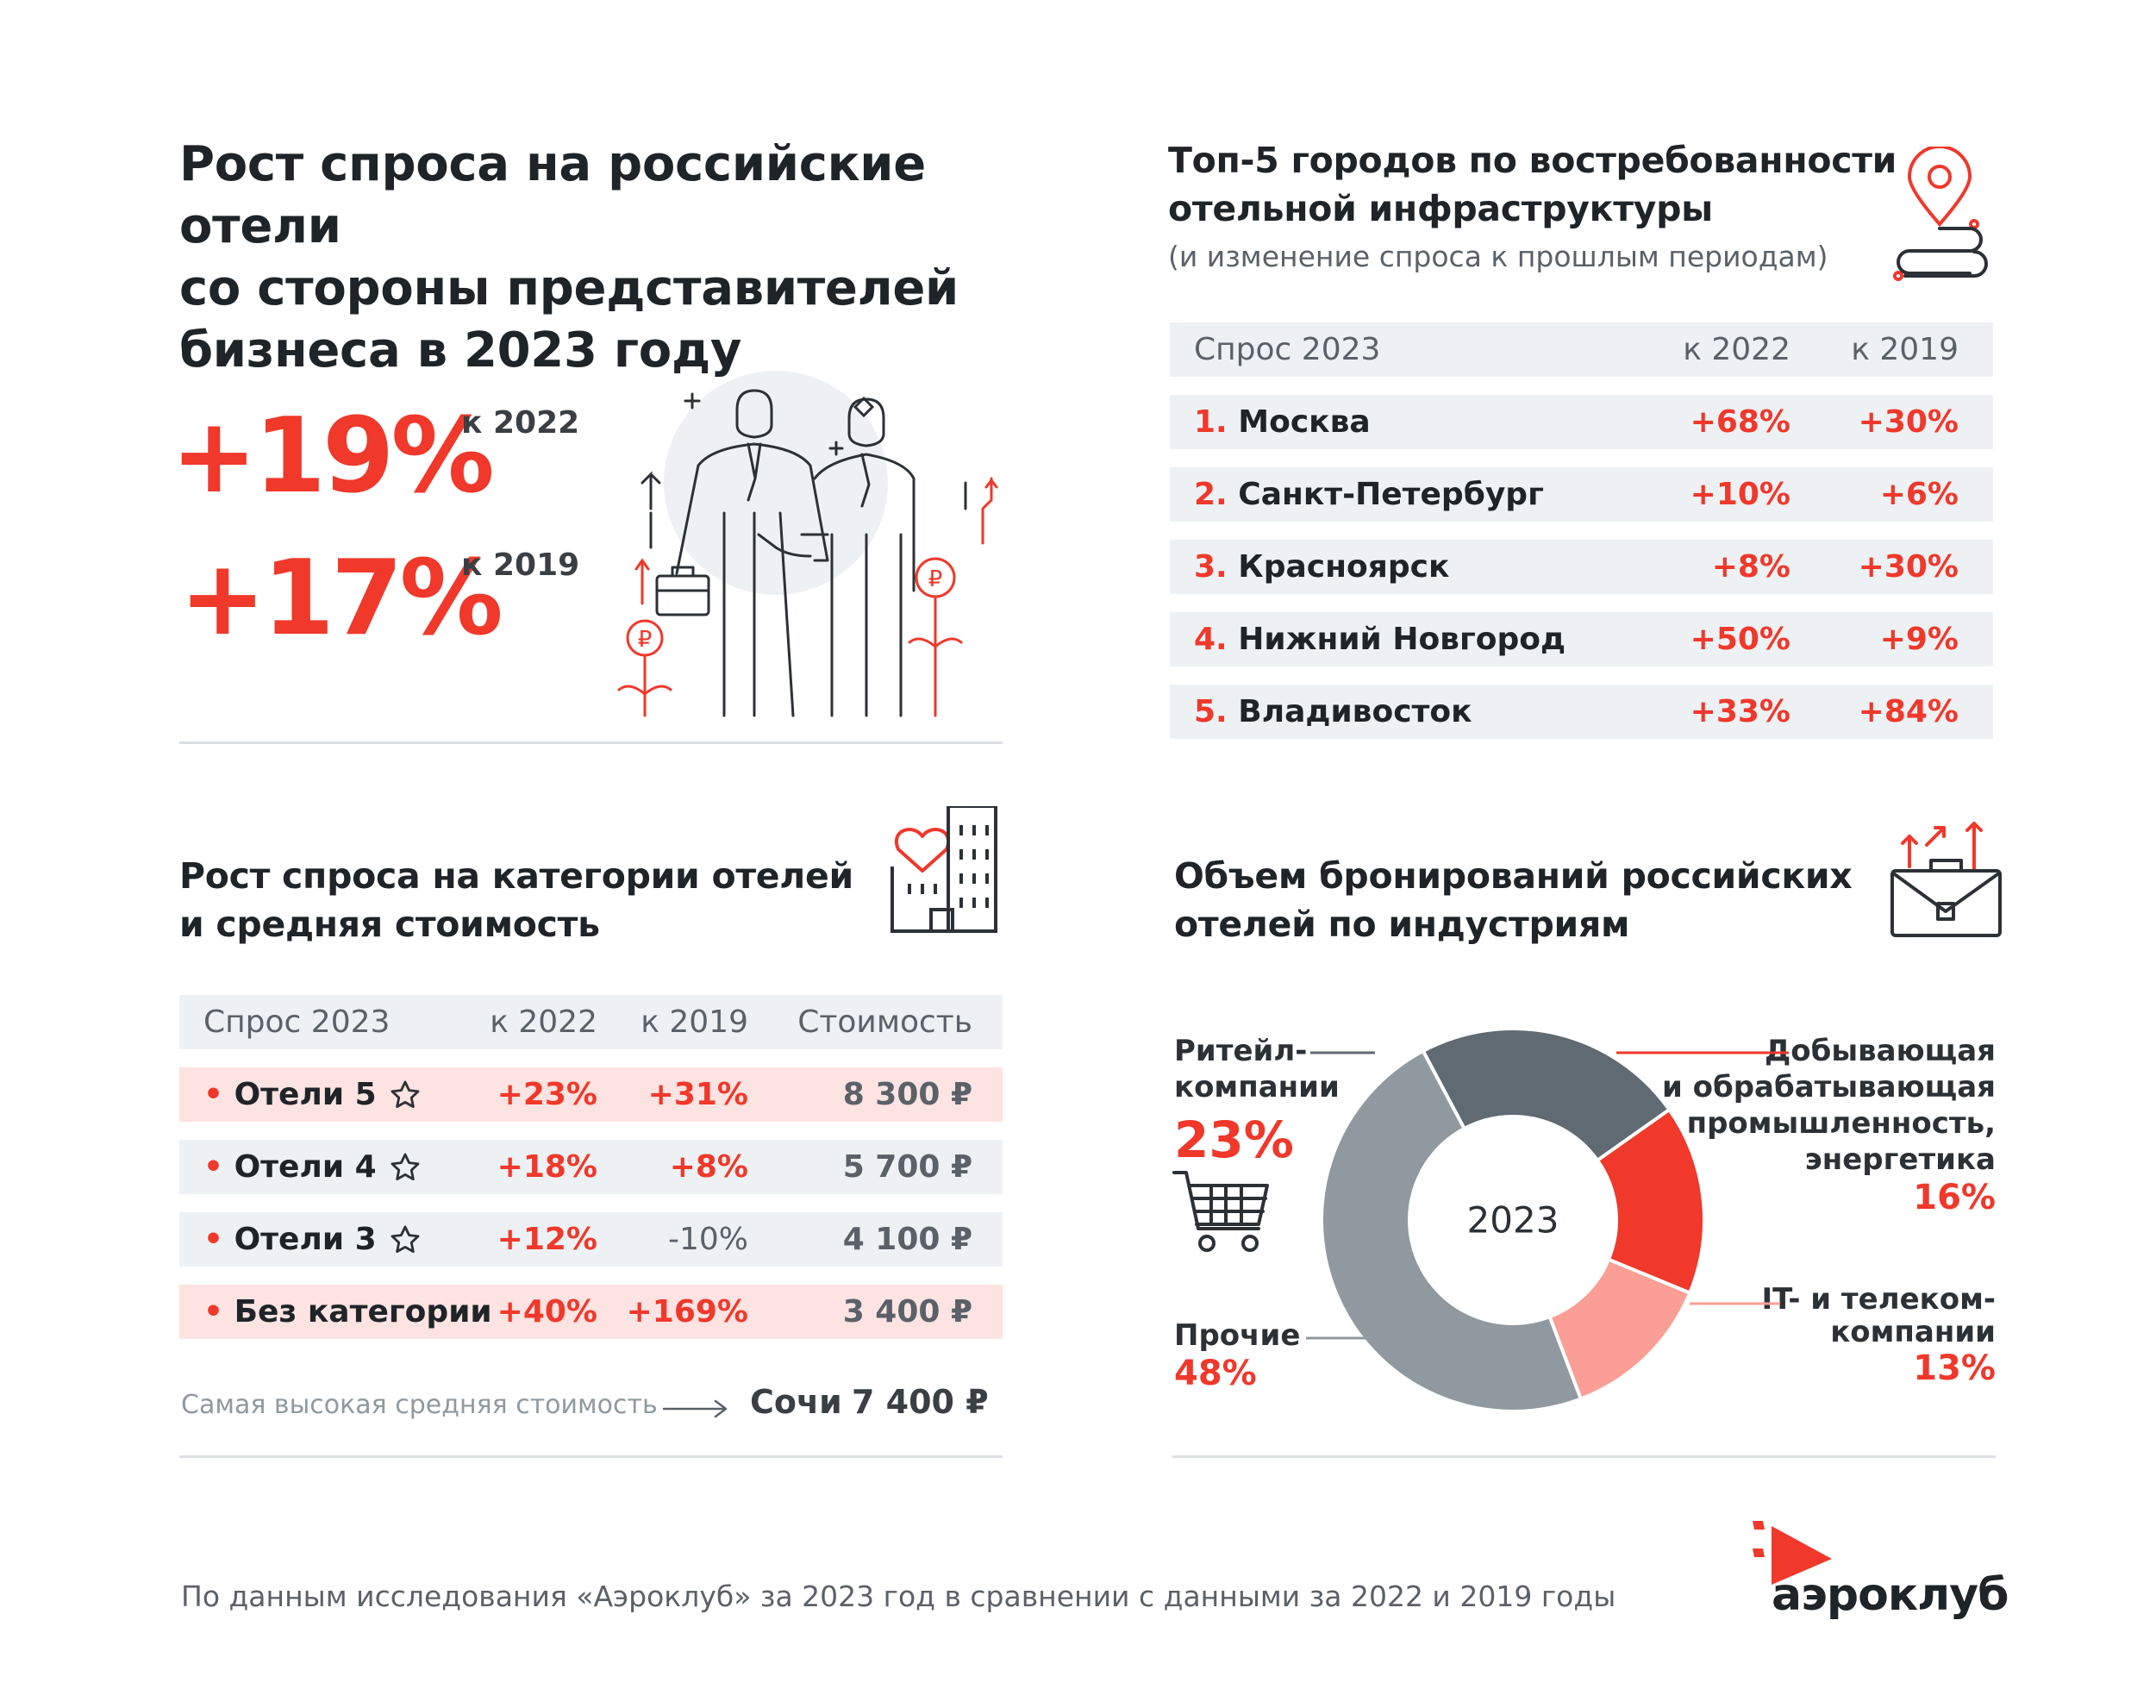  Describe the element at coordinates (1342, 1052) in the screenshot. I see `leader-retail` at that location.